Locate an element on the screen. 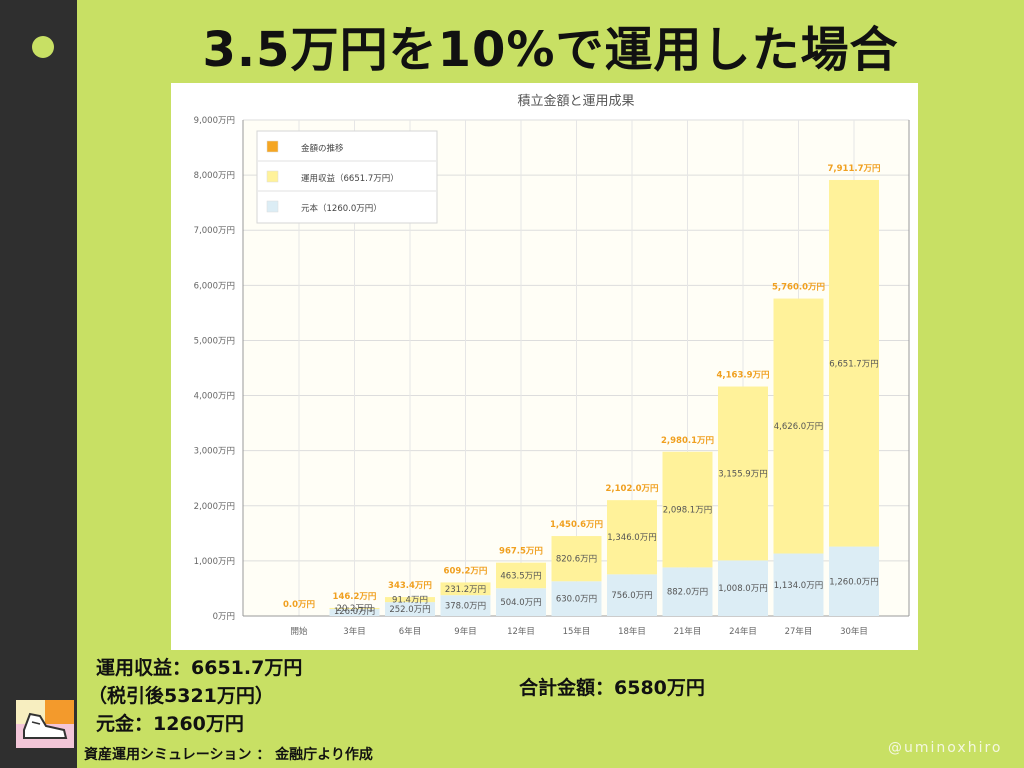 The image size is (1024, 768). principal-label: 252.0万円 is located at coordinates (409, 610).